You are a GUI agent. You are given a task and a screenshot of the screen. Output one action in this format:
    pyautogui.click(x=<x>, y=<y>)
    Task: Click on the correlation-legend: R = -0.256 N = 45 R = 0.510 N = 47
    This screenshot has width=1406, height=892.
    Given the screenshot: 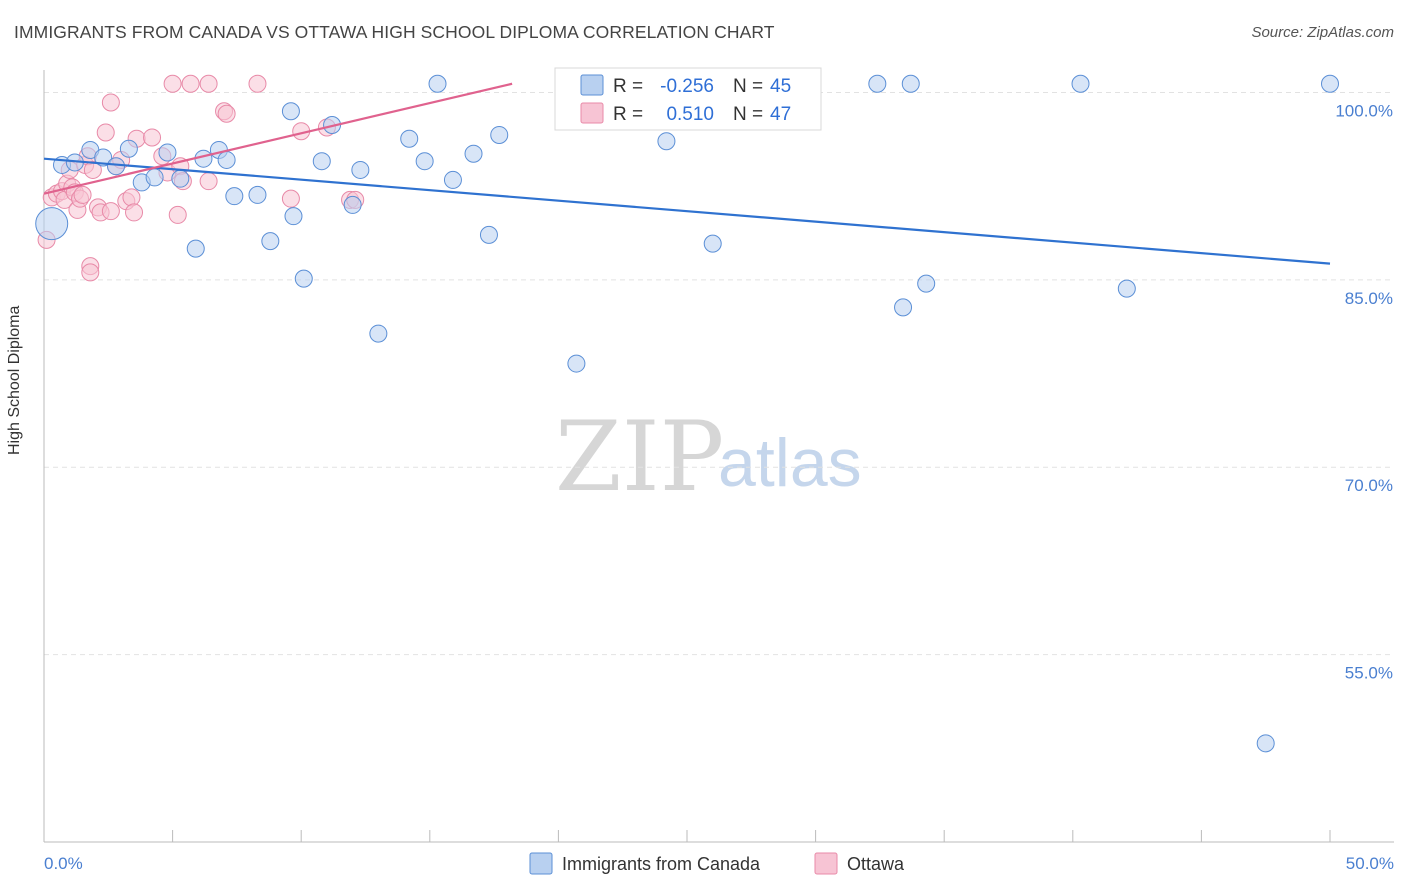 What is the action you would take?
    pyautogui.click(x=688, y=99)
    